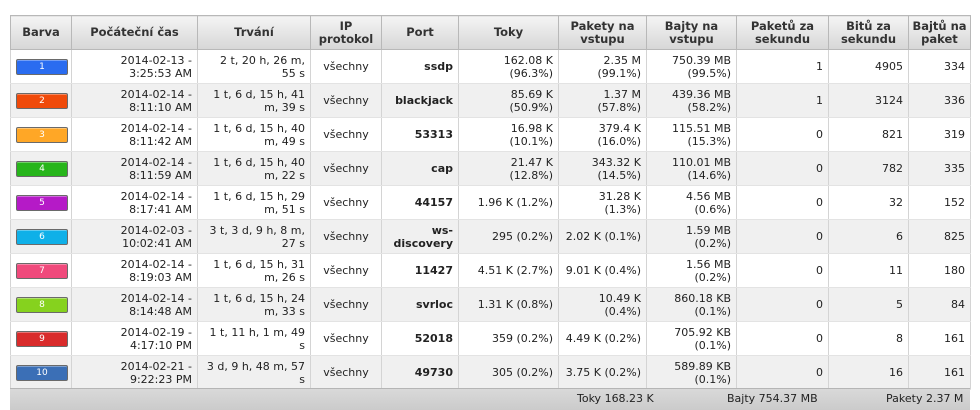  I want to click on col-header-duration: Trvání, so click(254, 32).